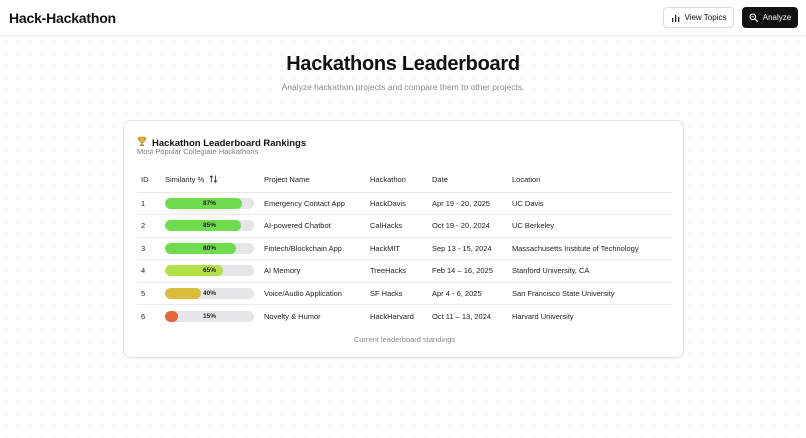 The width and height of the screenshot is (806, 438). I want to click on project-name: Fintech/Blockchain App, so click(317, 248).